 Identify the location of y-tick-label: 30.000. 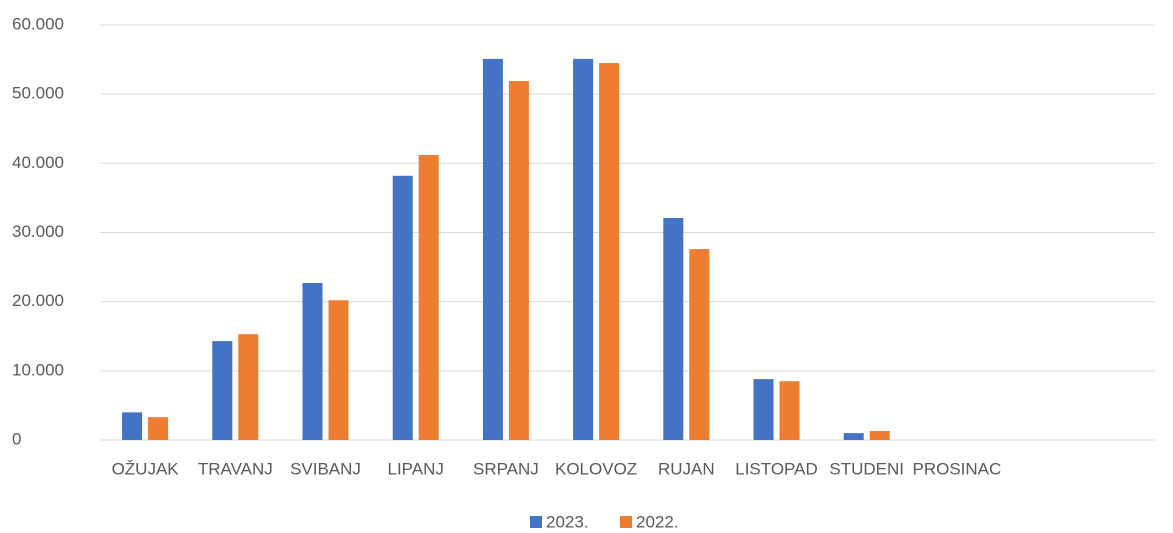
(38, 231).